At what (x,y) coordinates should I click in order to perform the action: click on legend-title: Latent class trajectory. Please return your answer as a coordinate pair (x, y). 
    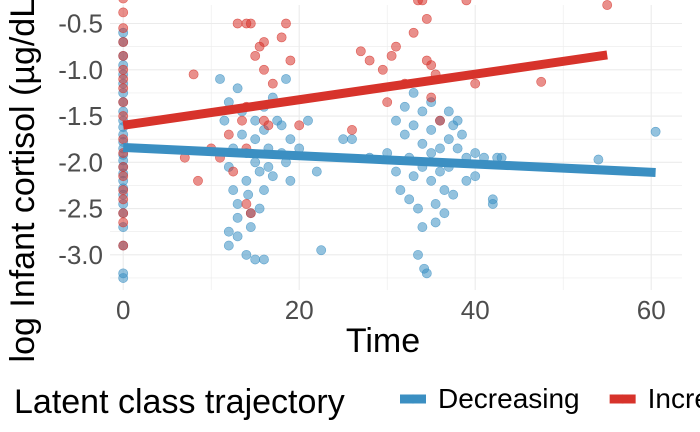
    Looking at the image, I should click on (179, 402).